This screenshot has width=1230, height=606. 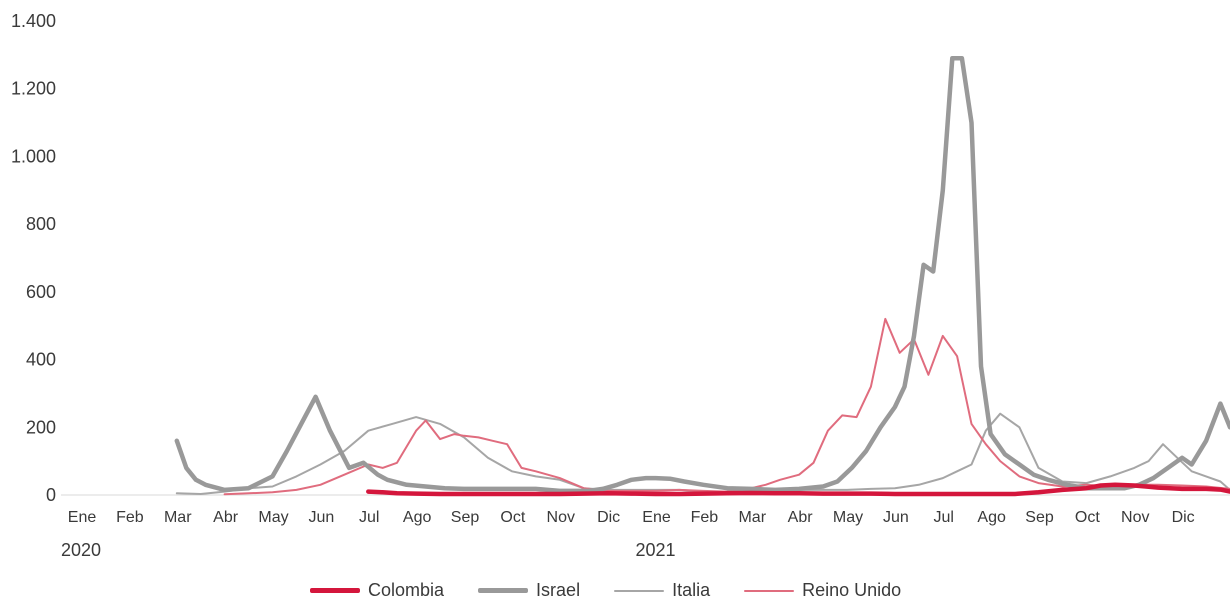 What do you see at coordinates (852, 590) in the screenshot?
I see `legend-label: Reino Unido` at bounding box center [852, 590].